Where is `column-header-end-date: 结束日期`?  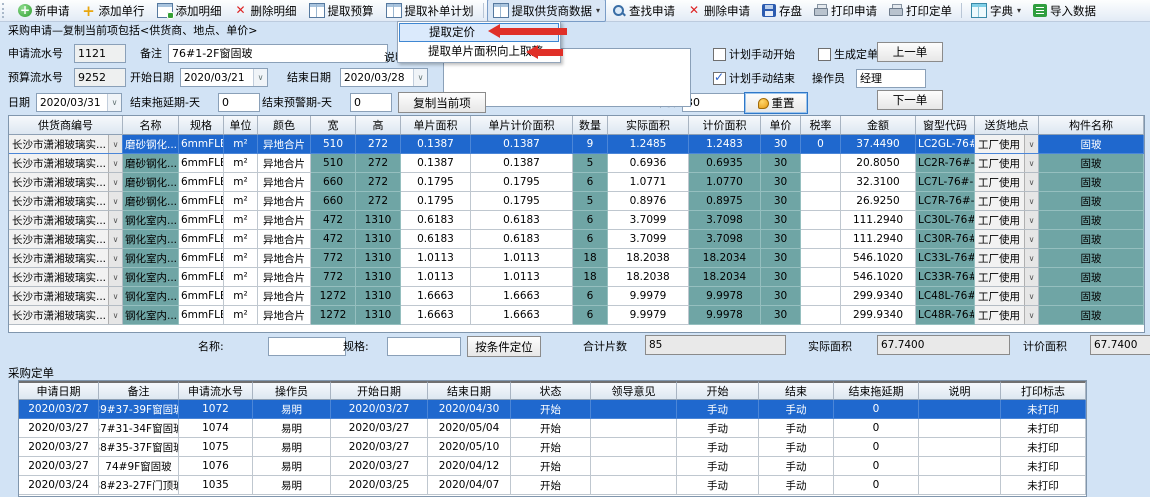
column-header-end-date: 结束日期 is located at coordinates (469, 390).